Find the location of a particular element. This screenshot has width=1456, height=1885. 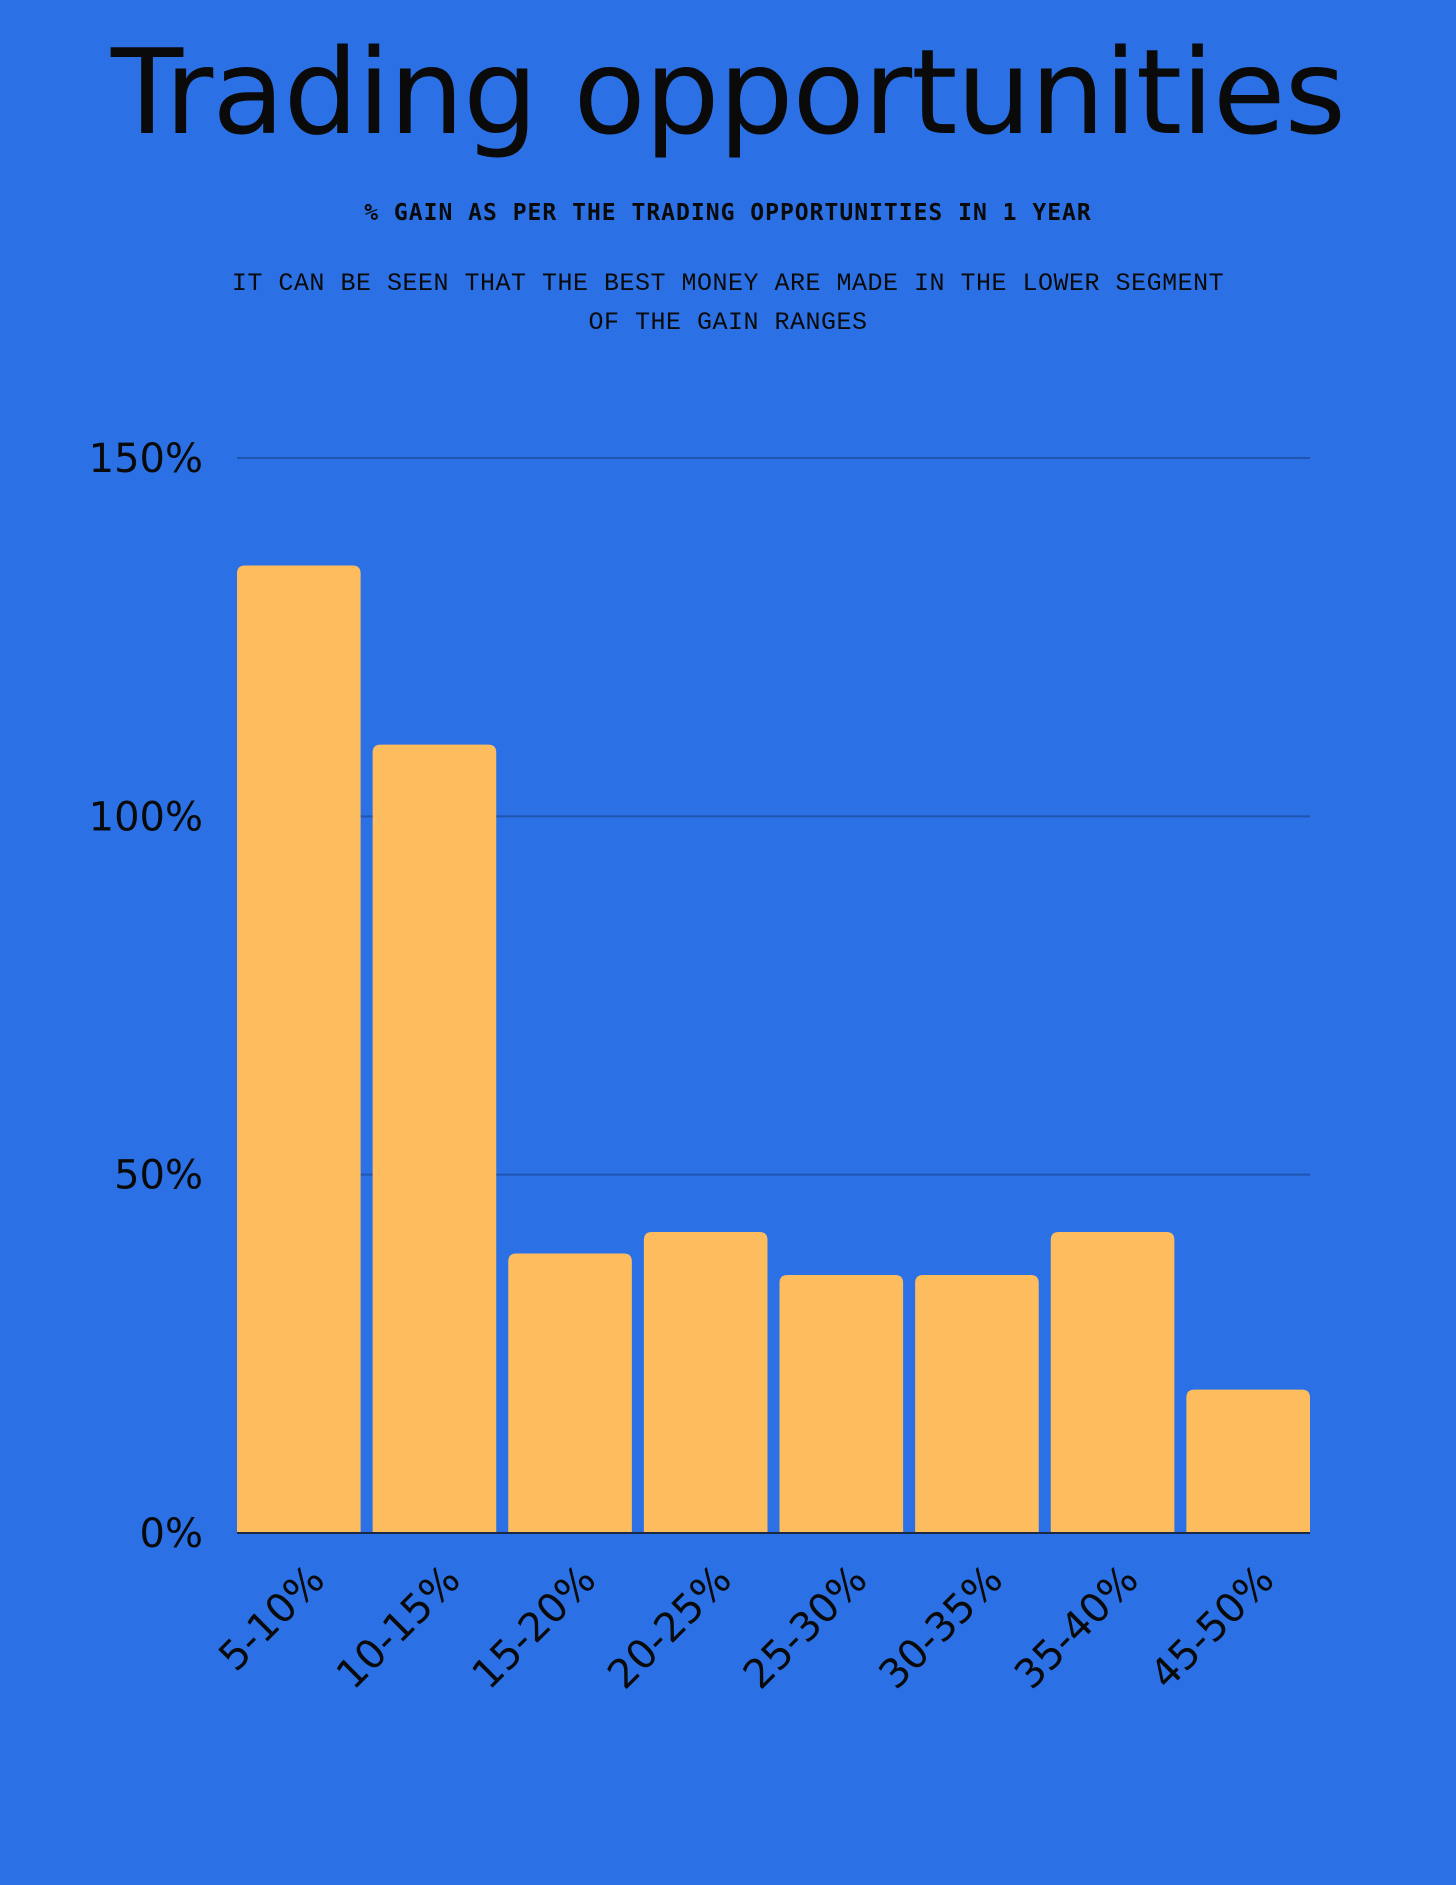

x-tick-label: 25-30% is located at coordinates (806, 1628).